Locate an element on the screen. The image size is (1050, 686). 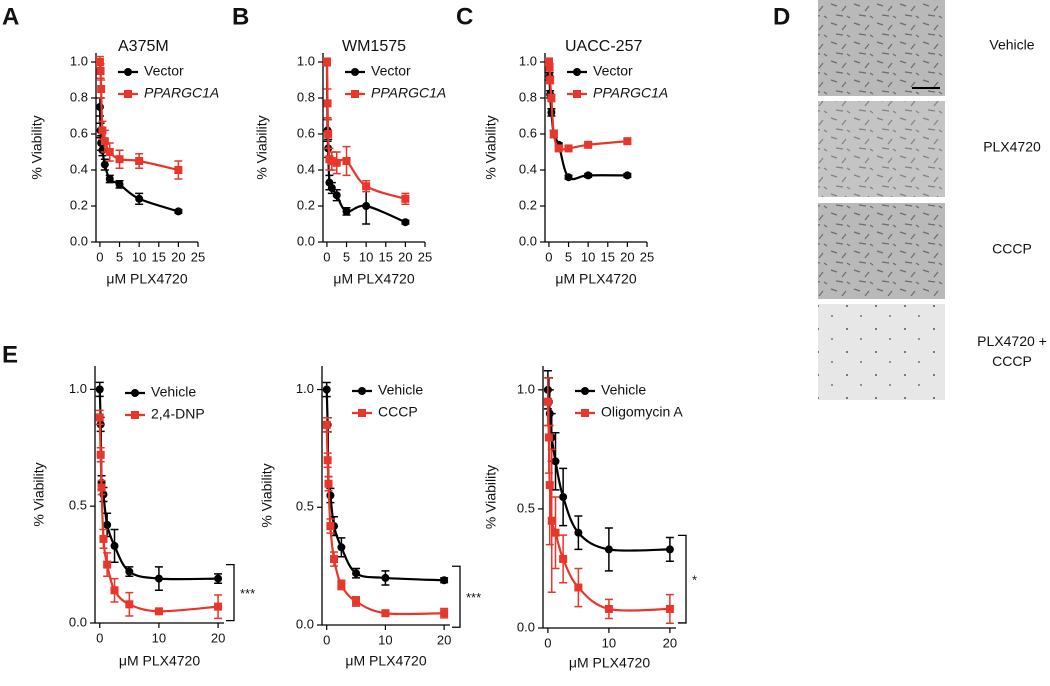
panel-letter: C is located at coordinates (464, 16).